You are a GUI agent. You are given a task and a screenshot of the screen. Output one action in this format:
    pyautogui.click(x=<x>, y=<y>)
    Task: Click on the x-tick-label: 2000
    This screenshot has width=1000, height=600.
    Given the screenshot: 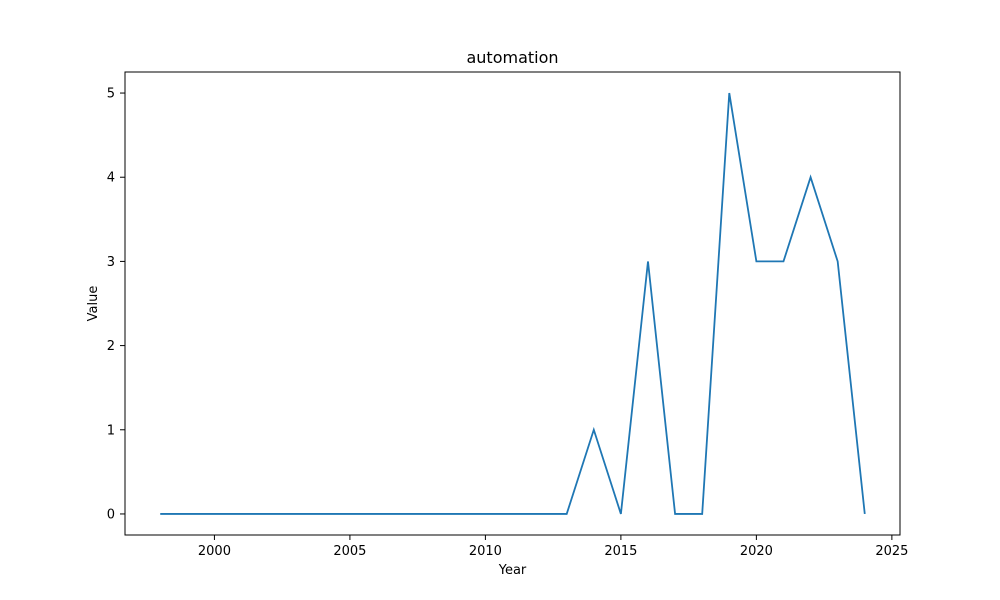 What is the action you would take?
    pyautogui.click(x=214, y=551)
    